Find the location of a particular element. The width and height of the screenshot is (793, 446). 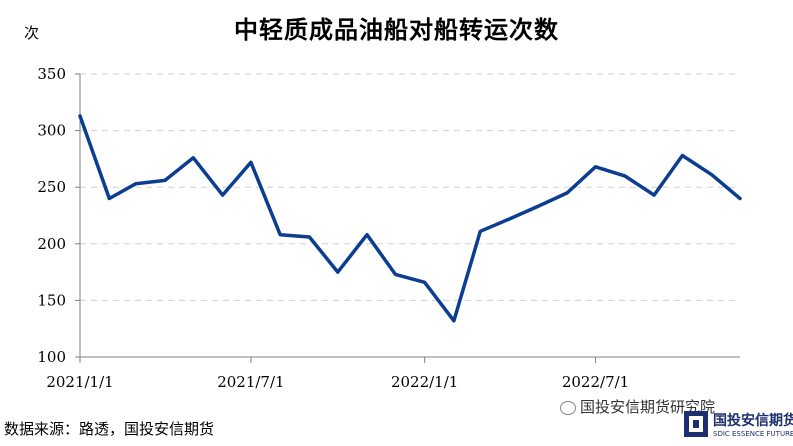

logo-subtitle: SDIC ESSENCE FUTURES is located at coordinates (753, 434).